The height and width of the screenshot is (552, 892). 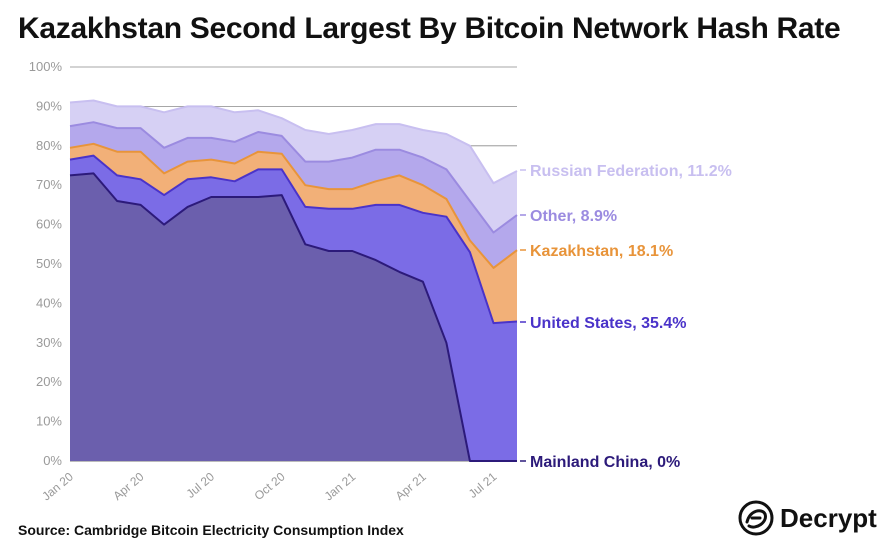 What do you see at coordinates (201, 485) in the screenshot?
I see `x-tick-label: Jul 20` at bounding box center [201, 485].